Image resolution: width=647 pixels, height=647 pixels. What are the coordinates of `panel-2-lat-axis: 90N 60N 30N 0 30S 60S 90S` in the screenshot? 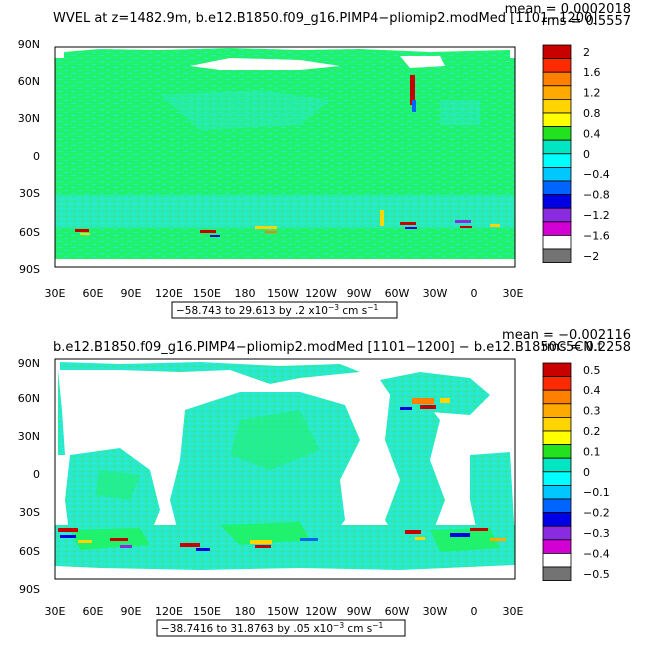 It's located at (29, 476).